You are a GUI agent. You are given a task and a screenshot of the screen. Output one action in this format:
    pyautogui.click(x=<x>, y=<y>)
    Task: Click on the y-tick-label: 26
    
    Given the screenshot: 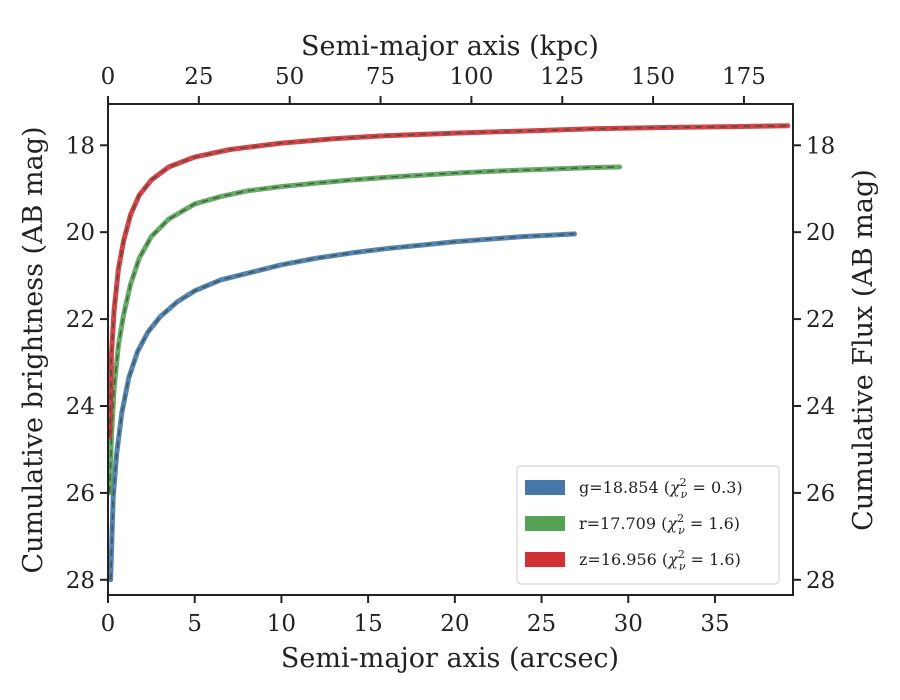 What is the action you would take?
    pyautogui.click(x=80, y=494)
    